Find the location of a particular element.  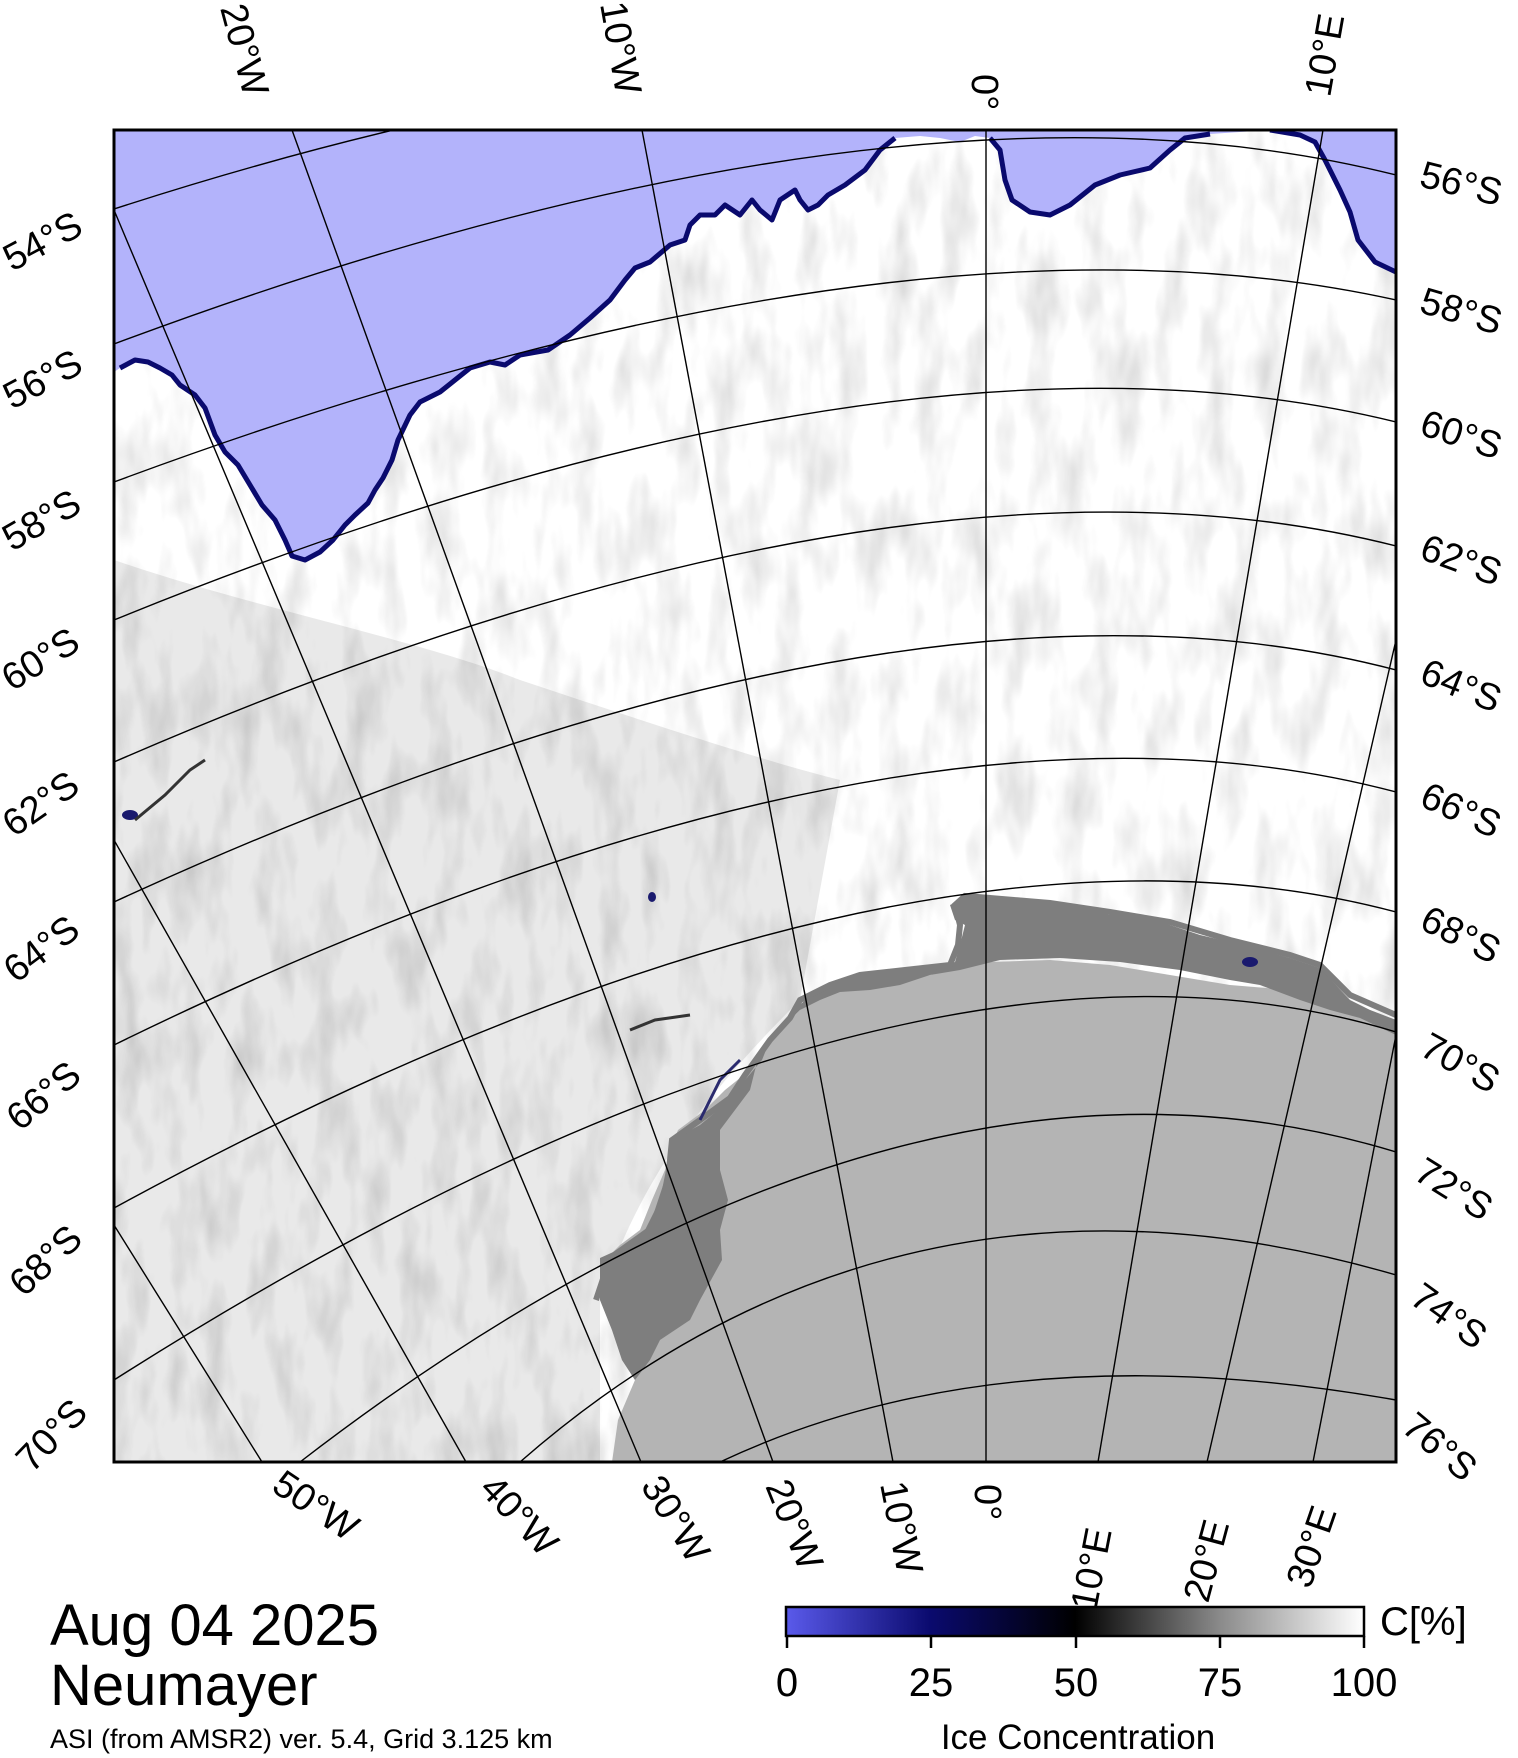

ice-shelf-front is located at coordinates (994, 1096).